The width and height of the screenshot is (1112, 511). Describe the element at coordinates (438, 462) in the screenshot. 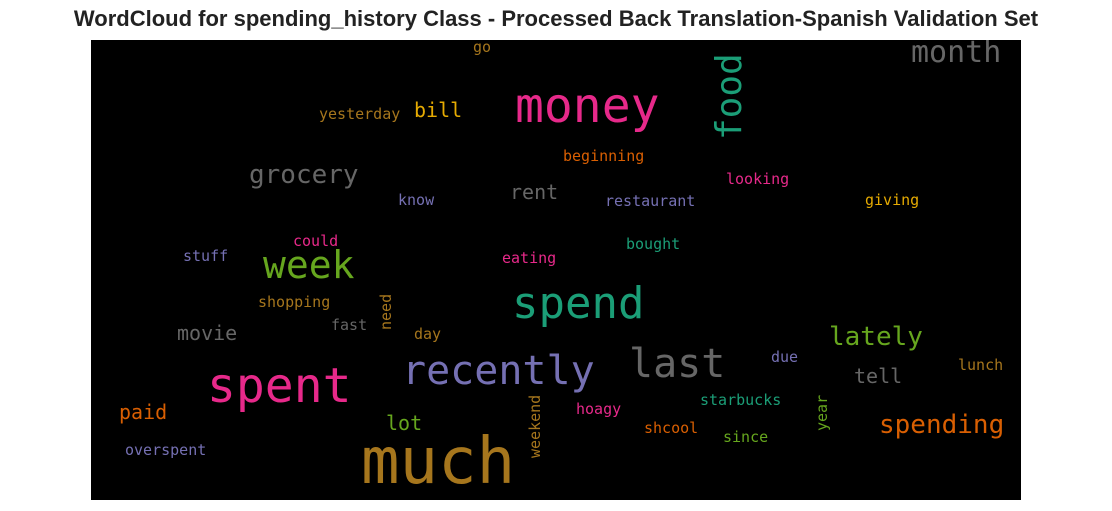

I see `word-much: much` at that location.